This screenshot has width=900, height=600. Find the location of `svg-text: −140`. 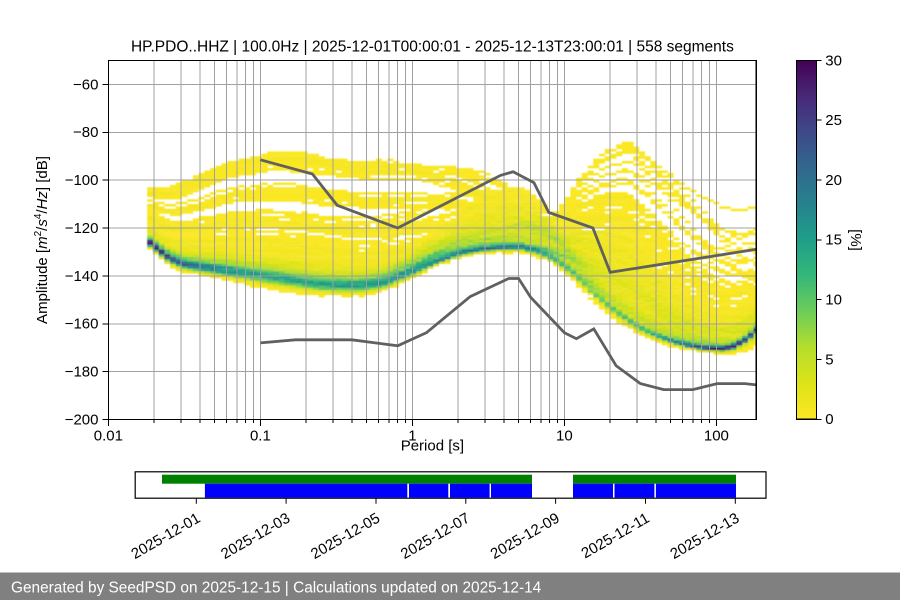

svg-text: −140 is located at coordinates (82, 276).